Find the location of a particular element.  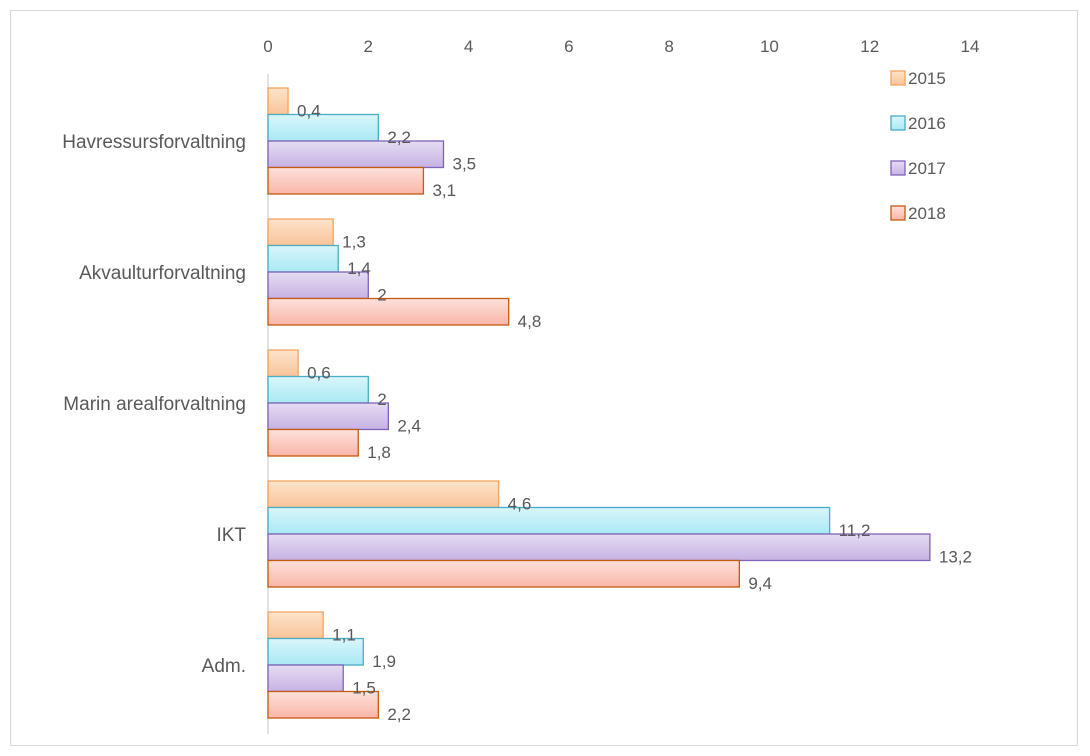

data-label: 9,4 is located at coordinates (760, 583).